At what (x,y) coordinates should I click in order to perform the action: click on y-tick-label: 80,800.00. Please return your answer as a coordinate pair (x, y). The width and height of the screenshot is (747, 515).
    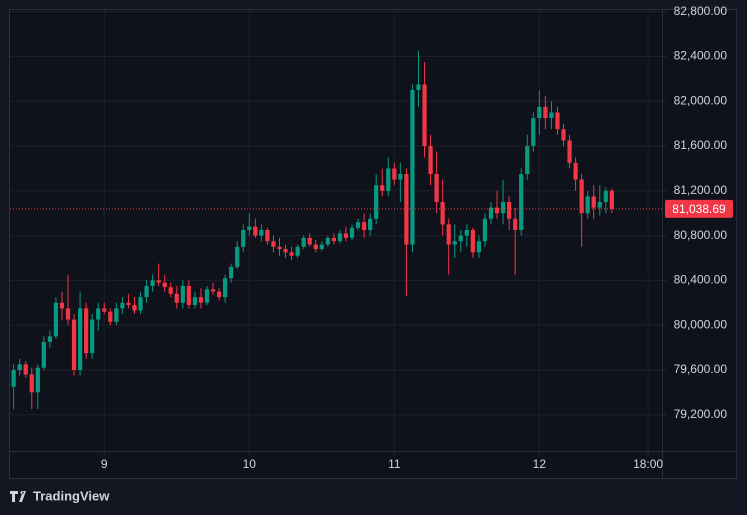
    Looking at the image, I should click on (701, 235).